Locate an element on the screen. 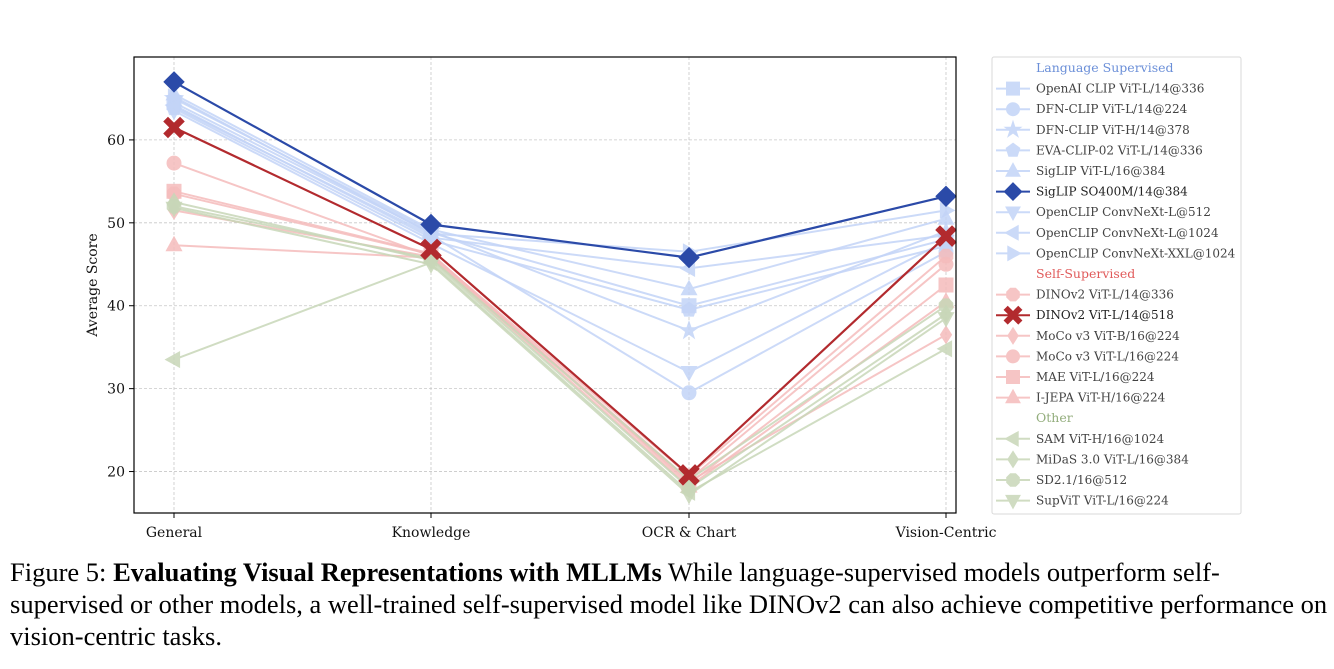  legend-label: MoCo v3 ViT-L/16@224 is located at coordinates (1107, 356).